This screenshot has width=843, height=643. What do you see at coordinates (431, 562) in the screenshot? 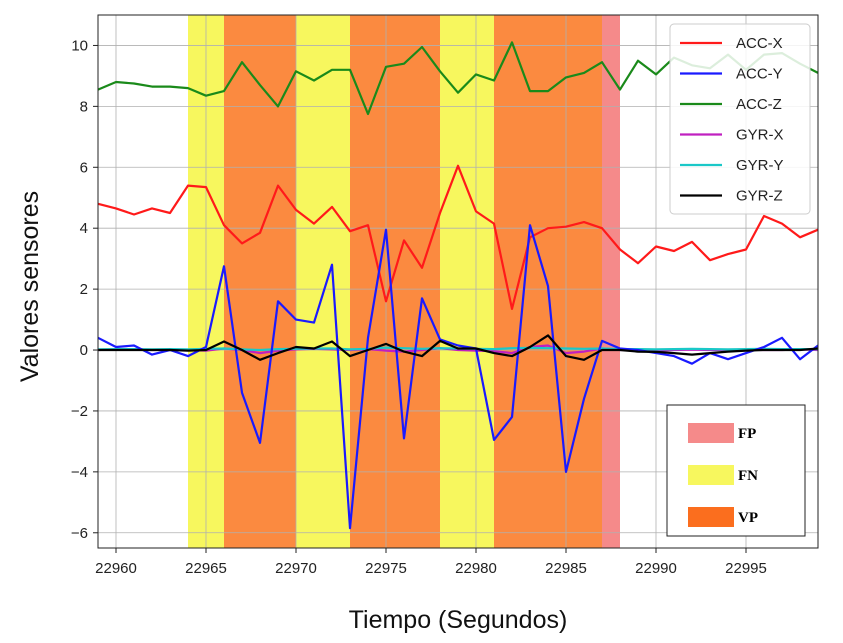
I see `x-axis-ticks: 22960 22965 22970 22975 22980 22985 22990 22995` at bounding box center [431, 562].